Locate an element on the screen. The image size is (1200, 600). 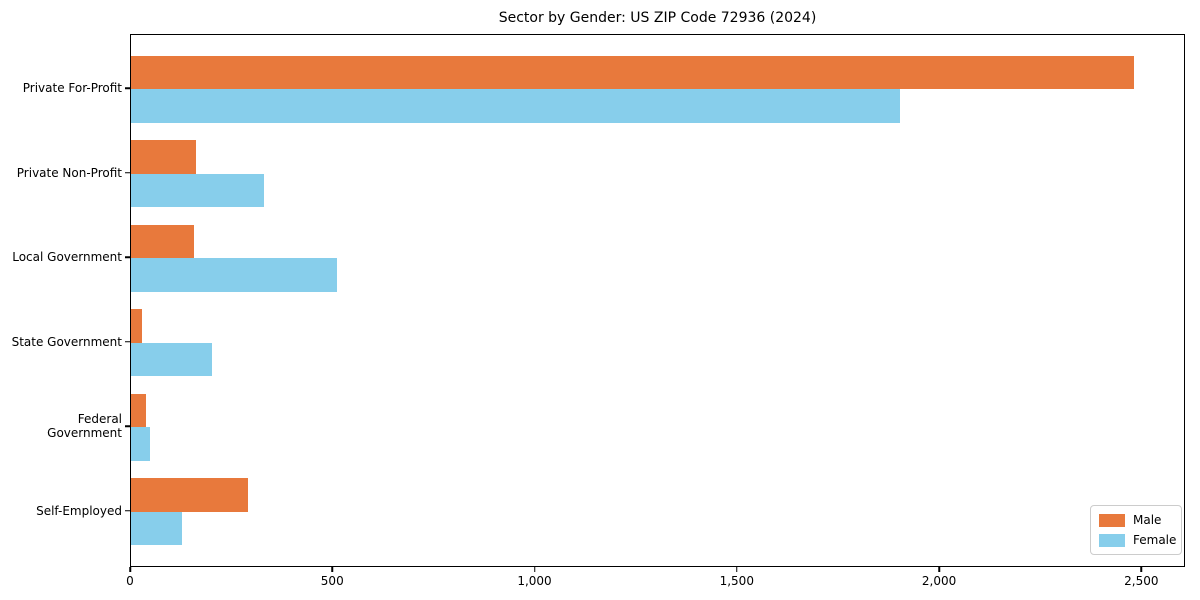
xtick-label-1500: 1,500 is located at coordinates (736, 581).